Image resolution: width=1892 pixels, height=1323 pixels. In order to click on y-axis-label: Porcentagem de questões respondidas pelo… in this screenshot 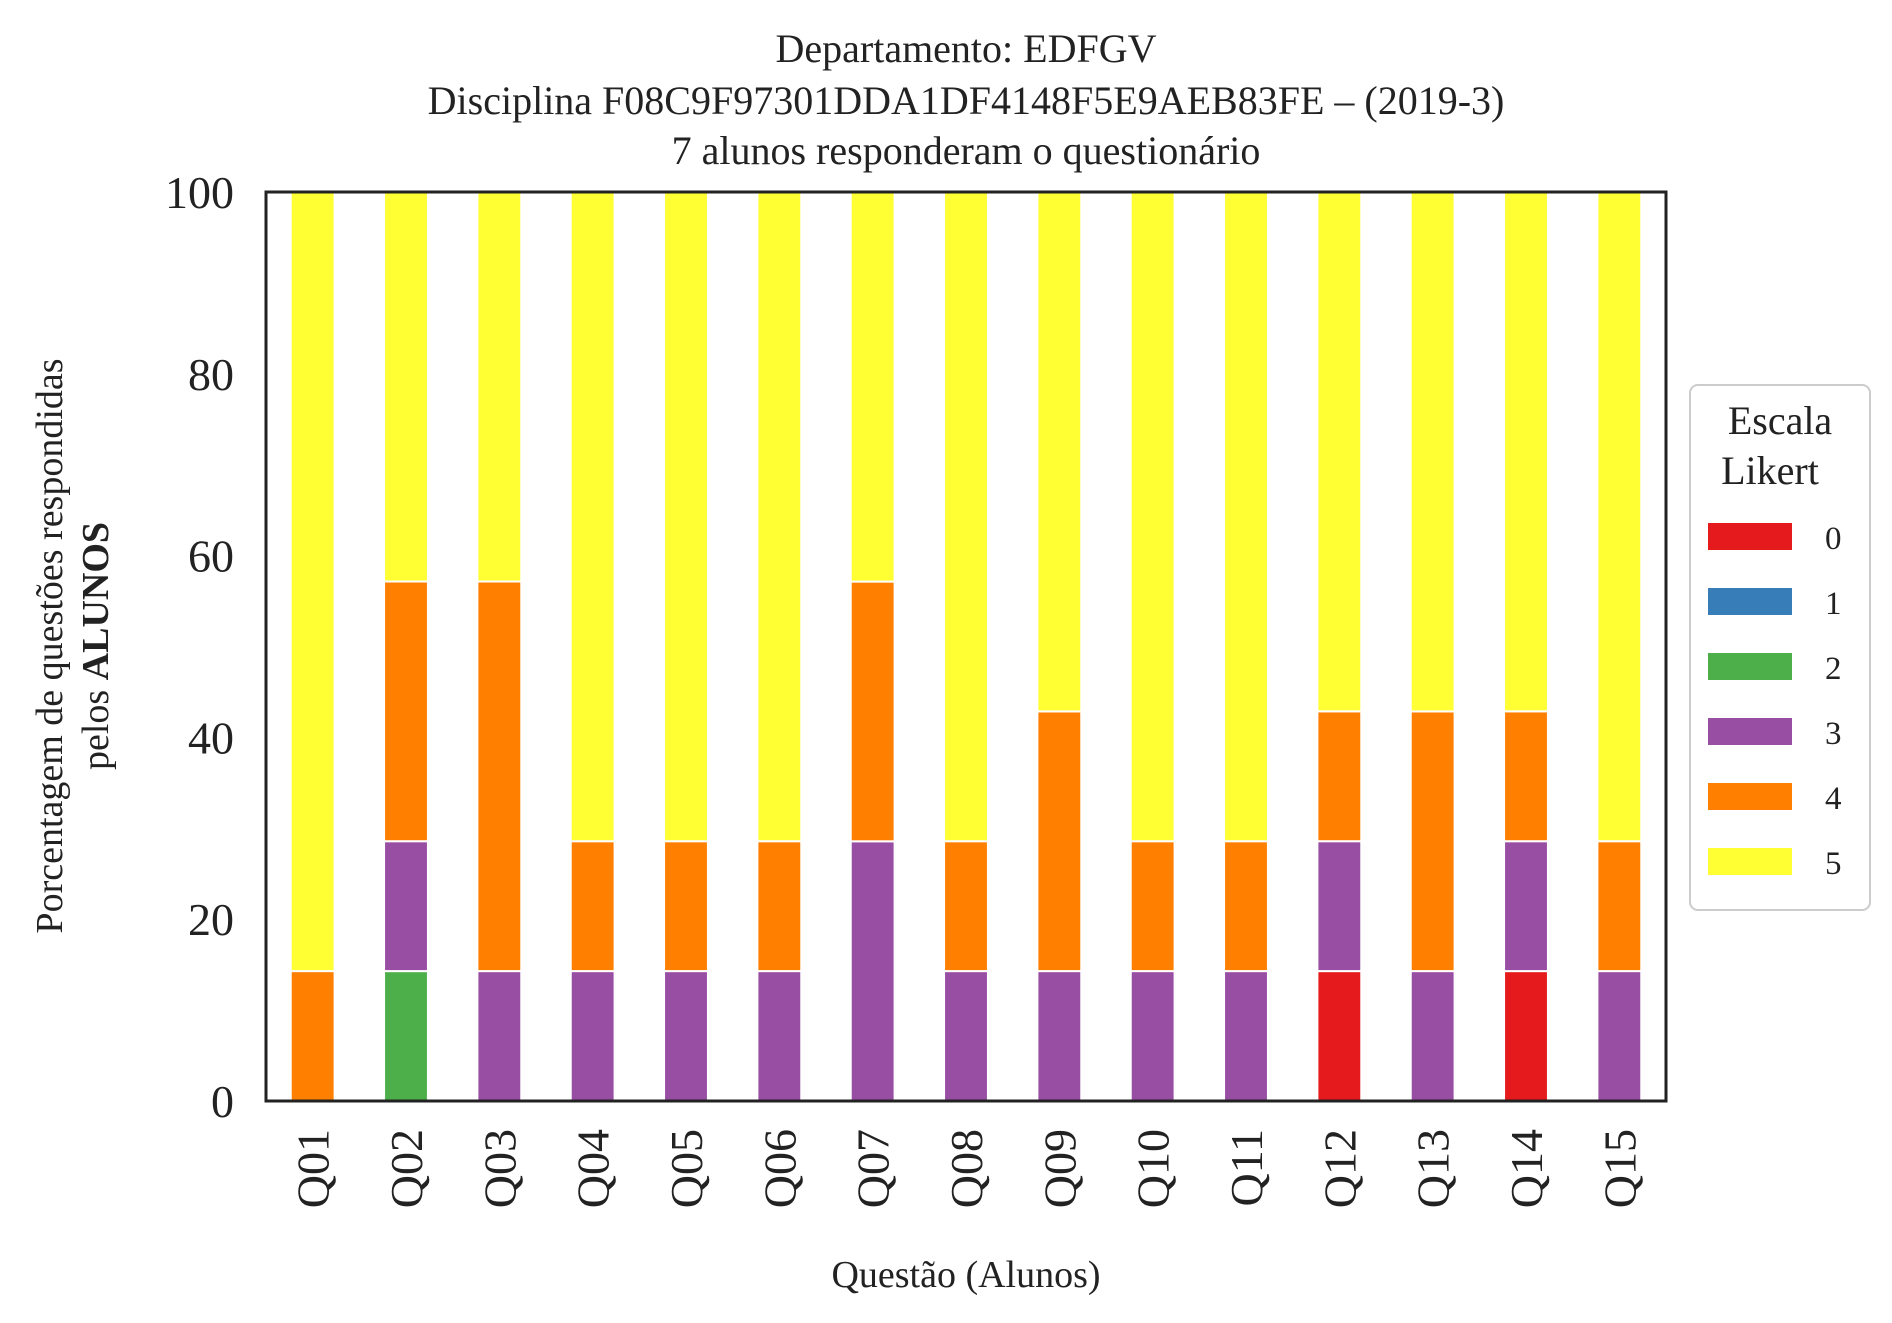, I will do `click(73, 645)`.